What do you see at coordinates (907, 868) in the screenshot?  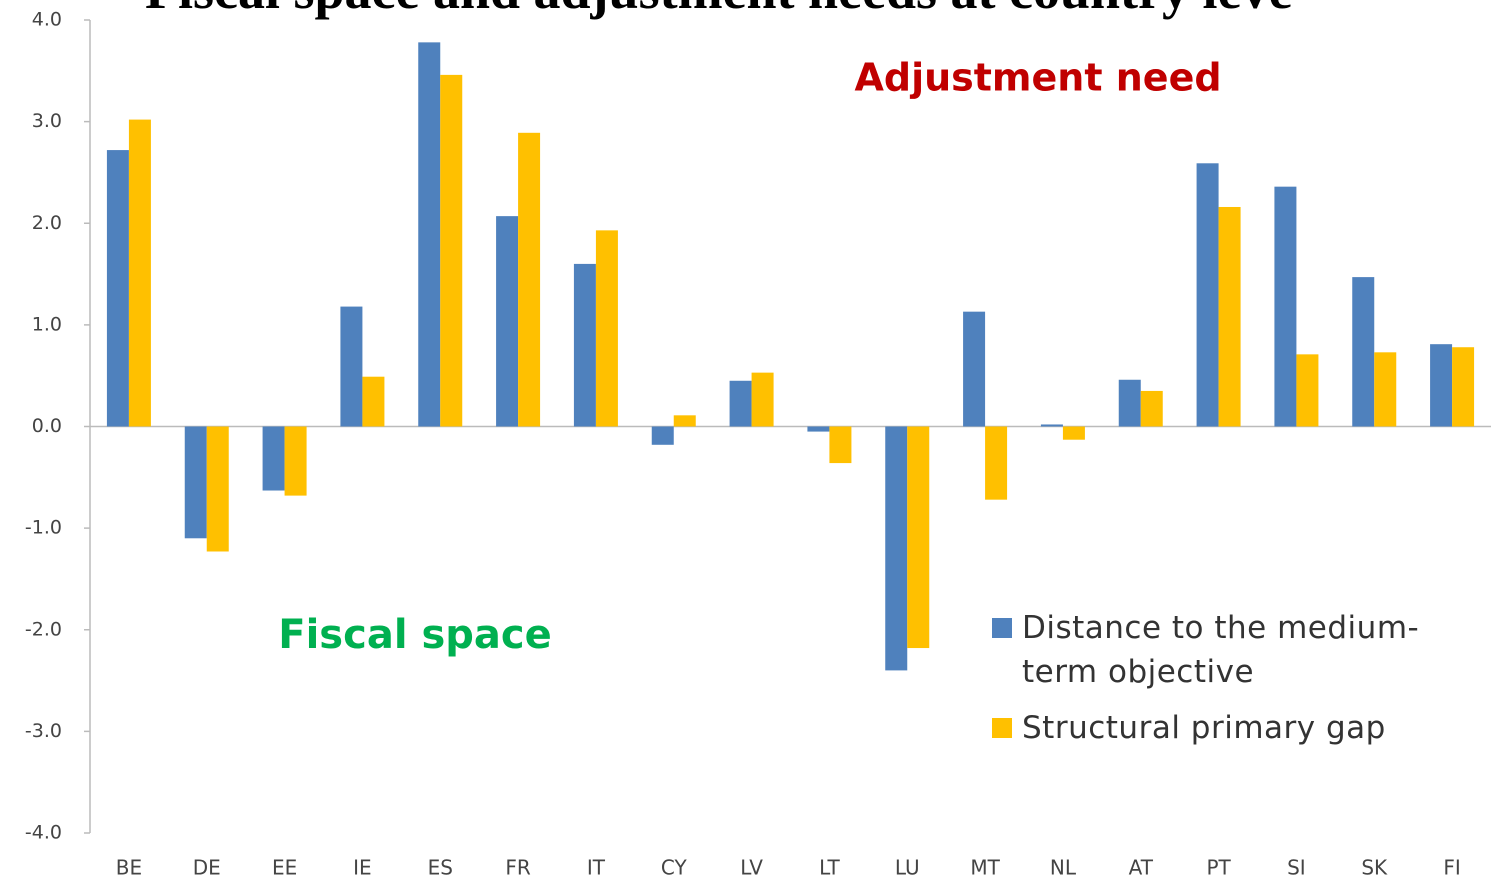 I see `x-tick-label: LU` at bounding box center [907, 868].